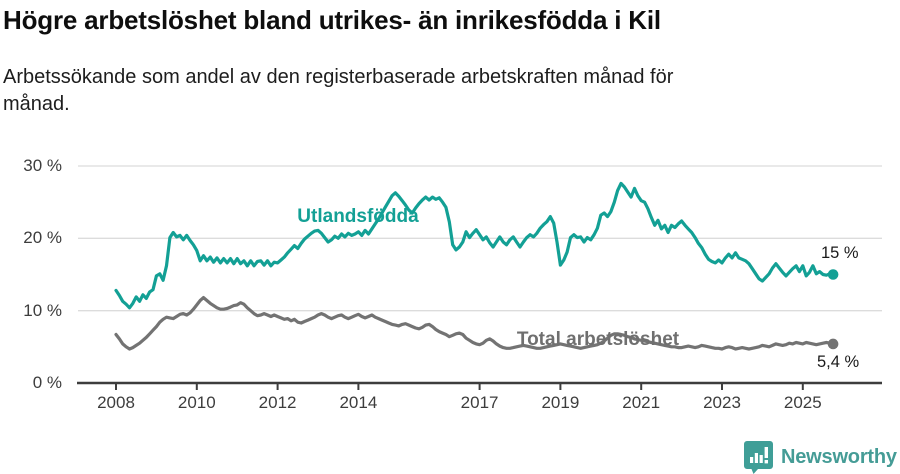  What do you see at coordinates (641, 402) in the screenshot?
I see `x-tick-label: 2021` at bounding box center [641, 402].